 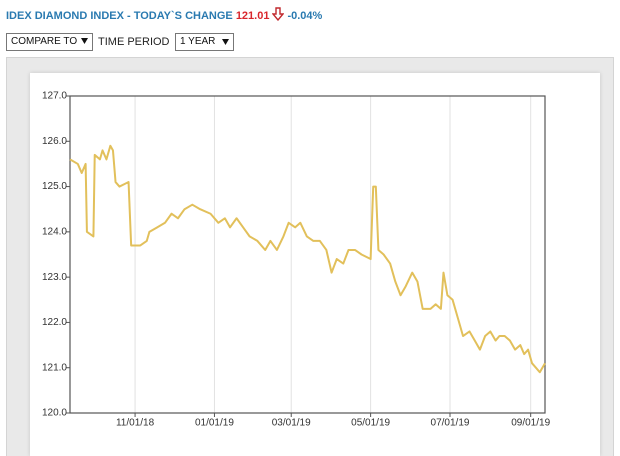 What do you see at coordinates (54, 186) in the screenshot?
I see `y-tick-label: 125.0` at bounding box center [54, 186].